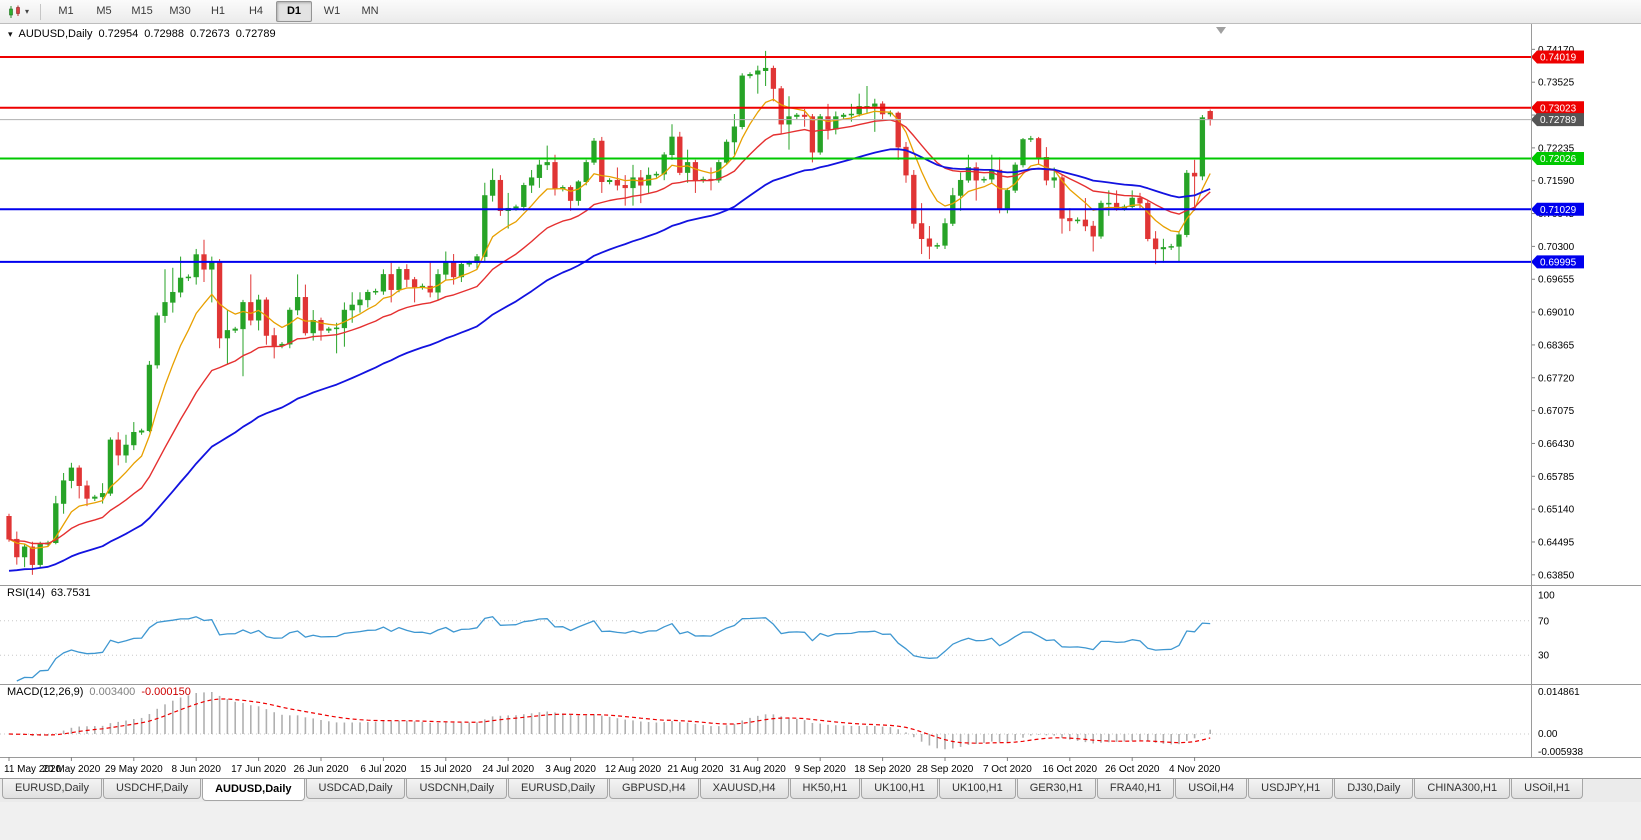 The image size is (1641, 840). Describe the element at coordinates (1462, 789) in the screenshot. I see `chart-tab-china300-h1: CHINA300,H1` at that location.